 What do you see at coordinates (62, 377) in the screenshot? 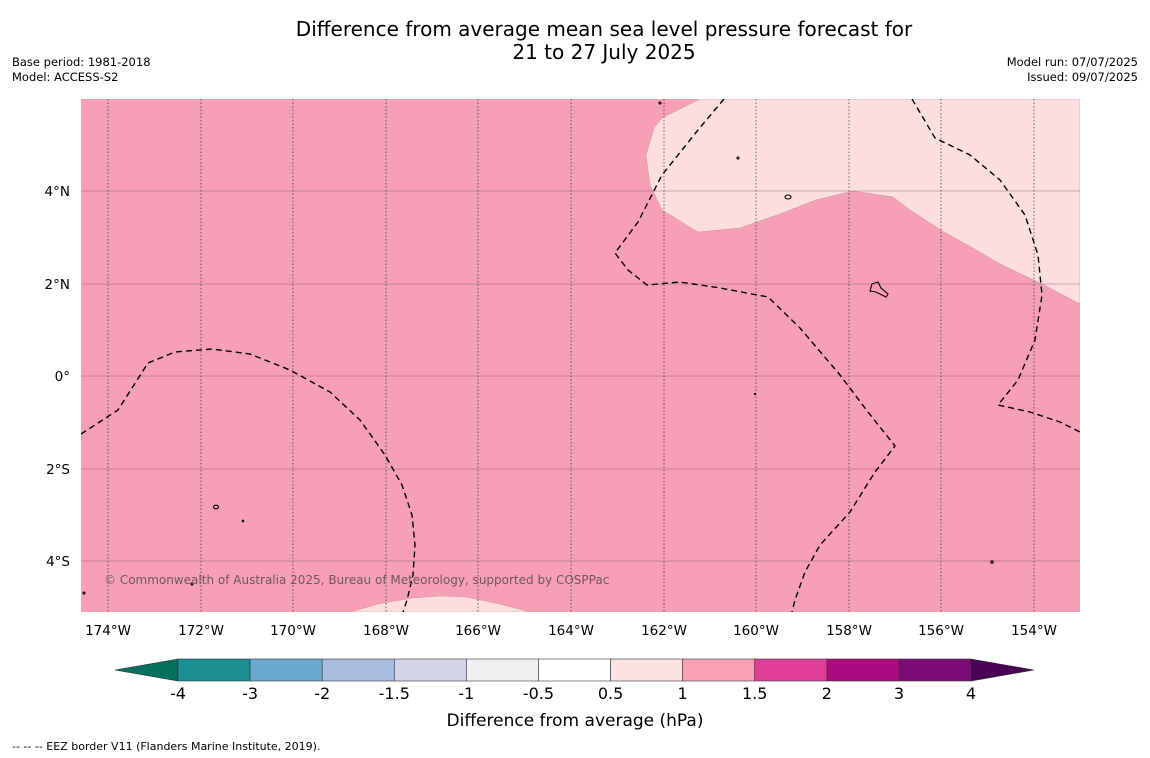
I see `lat-label: 0°` at bounding box center [62, 377].